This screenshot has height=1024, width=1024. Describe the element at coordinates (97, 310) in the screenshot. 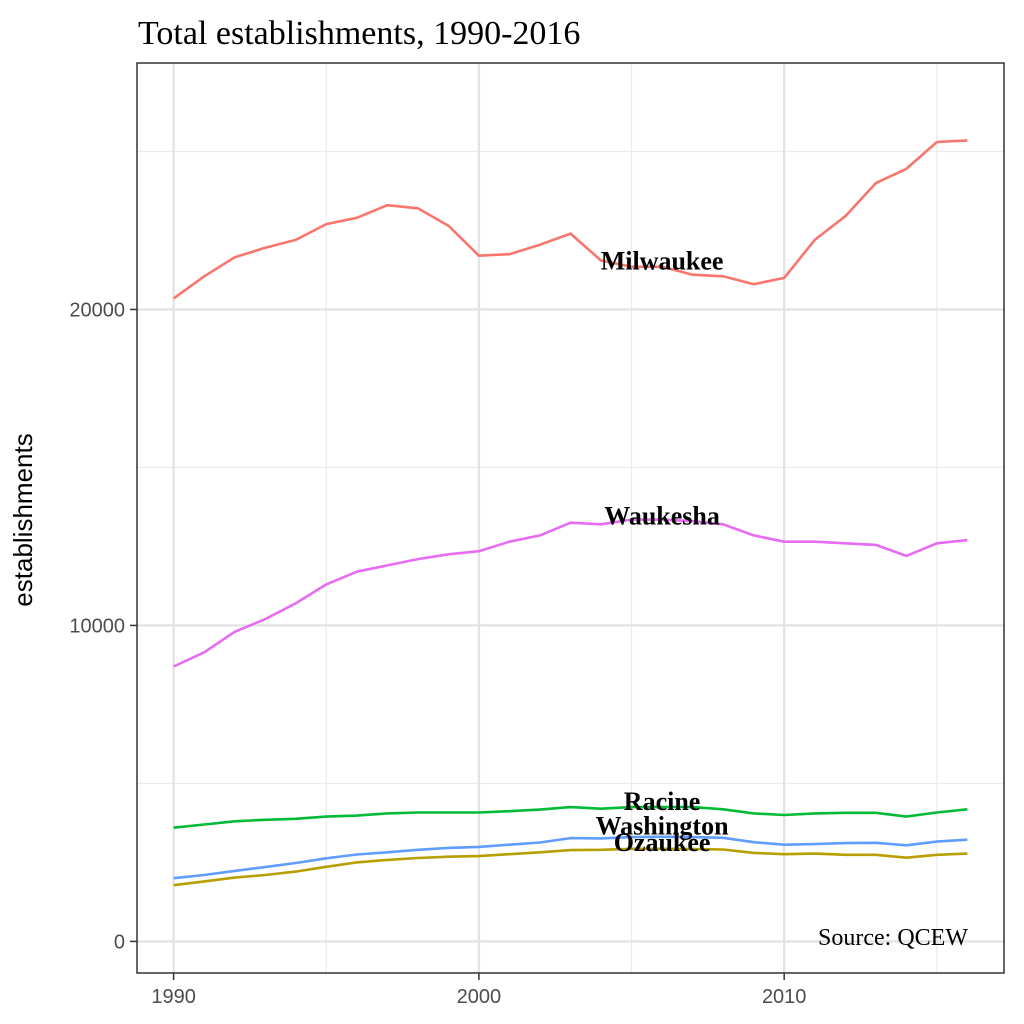

I see `y-tick-label: 20000` at that location.